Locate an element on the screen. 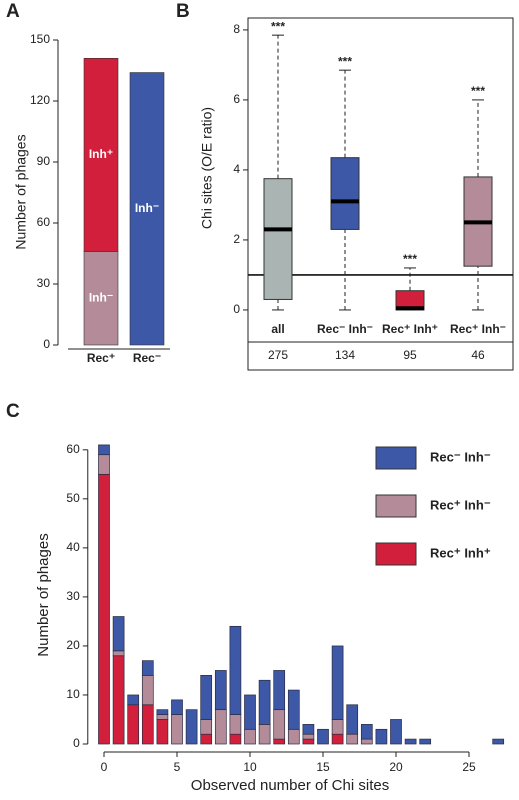  count: 95 is located at coordinates (410, 355).